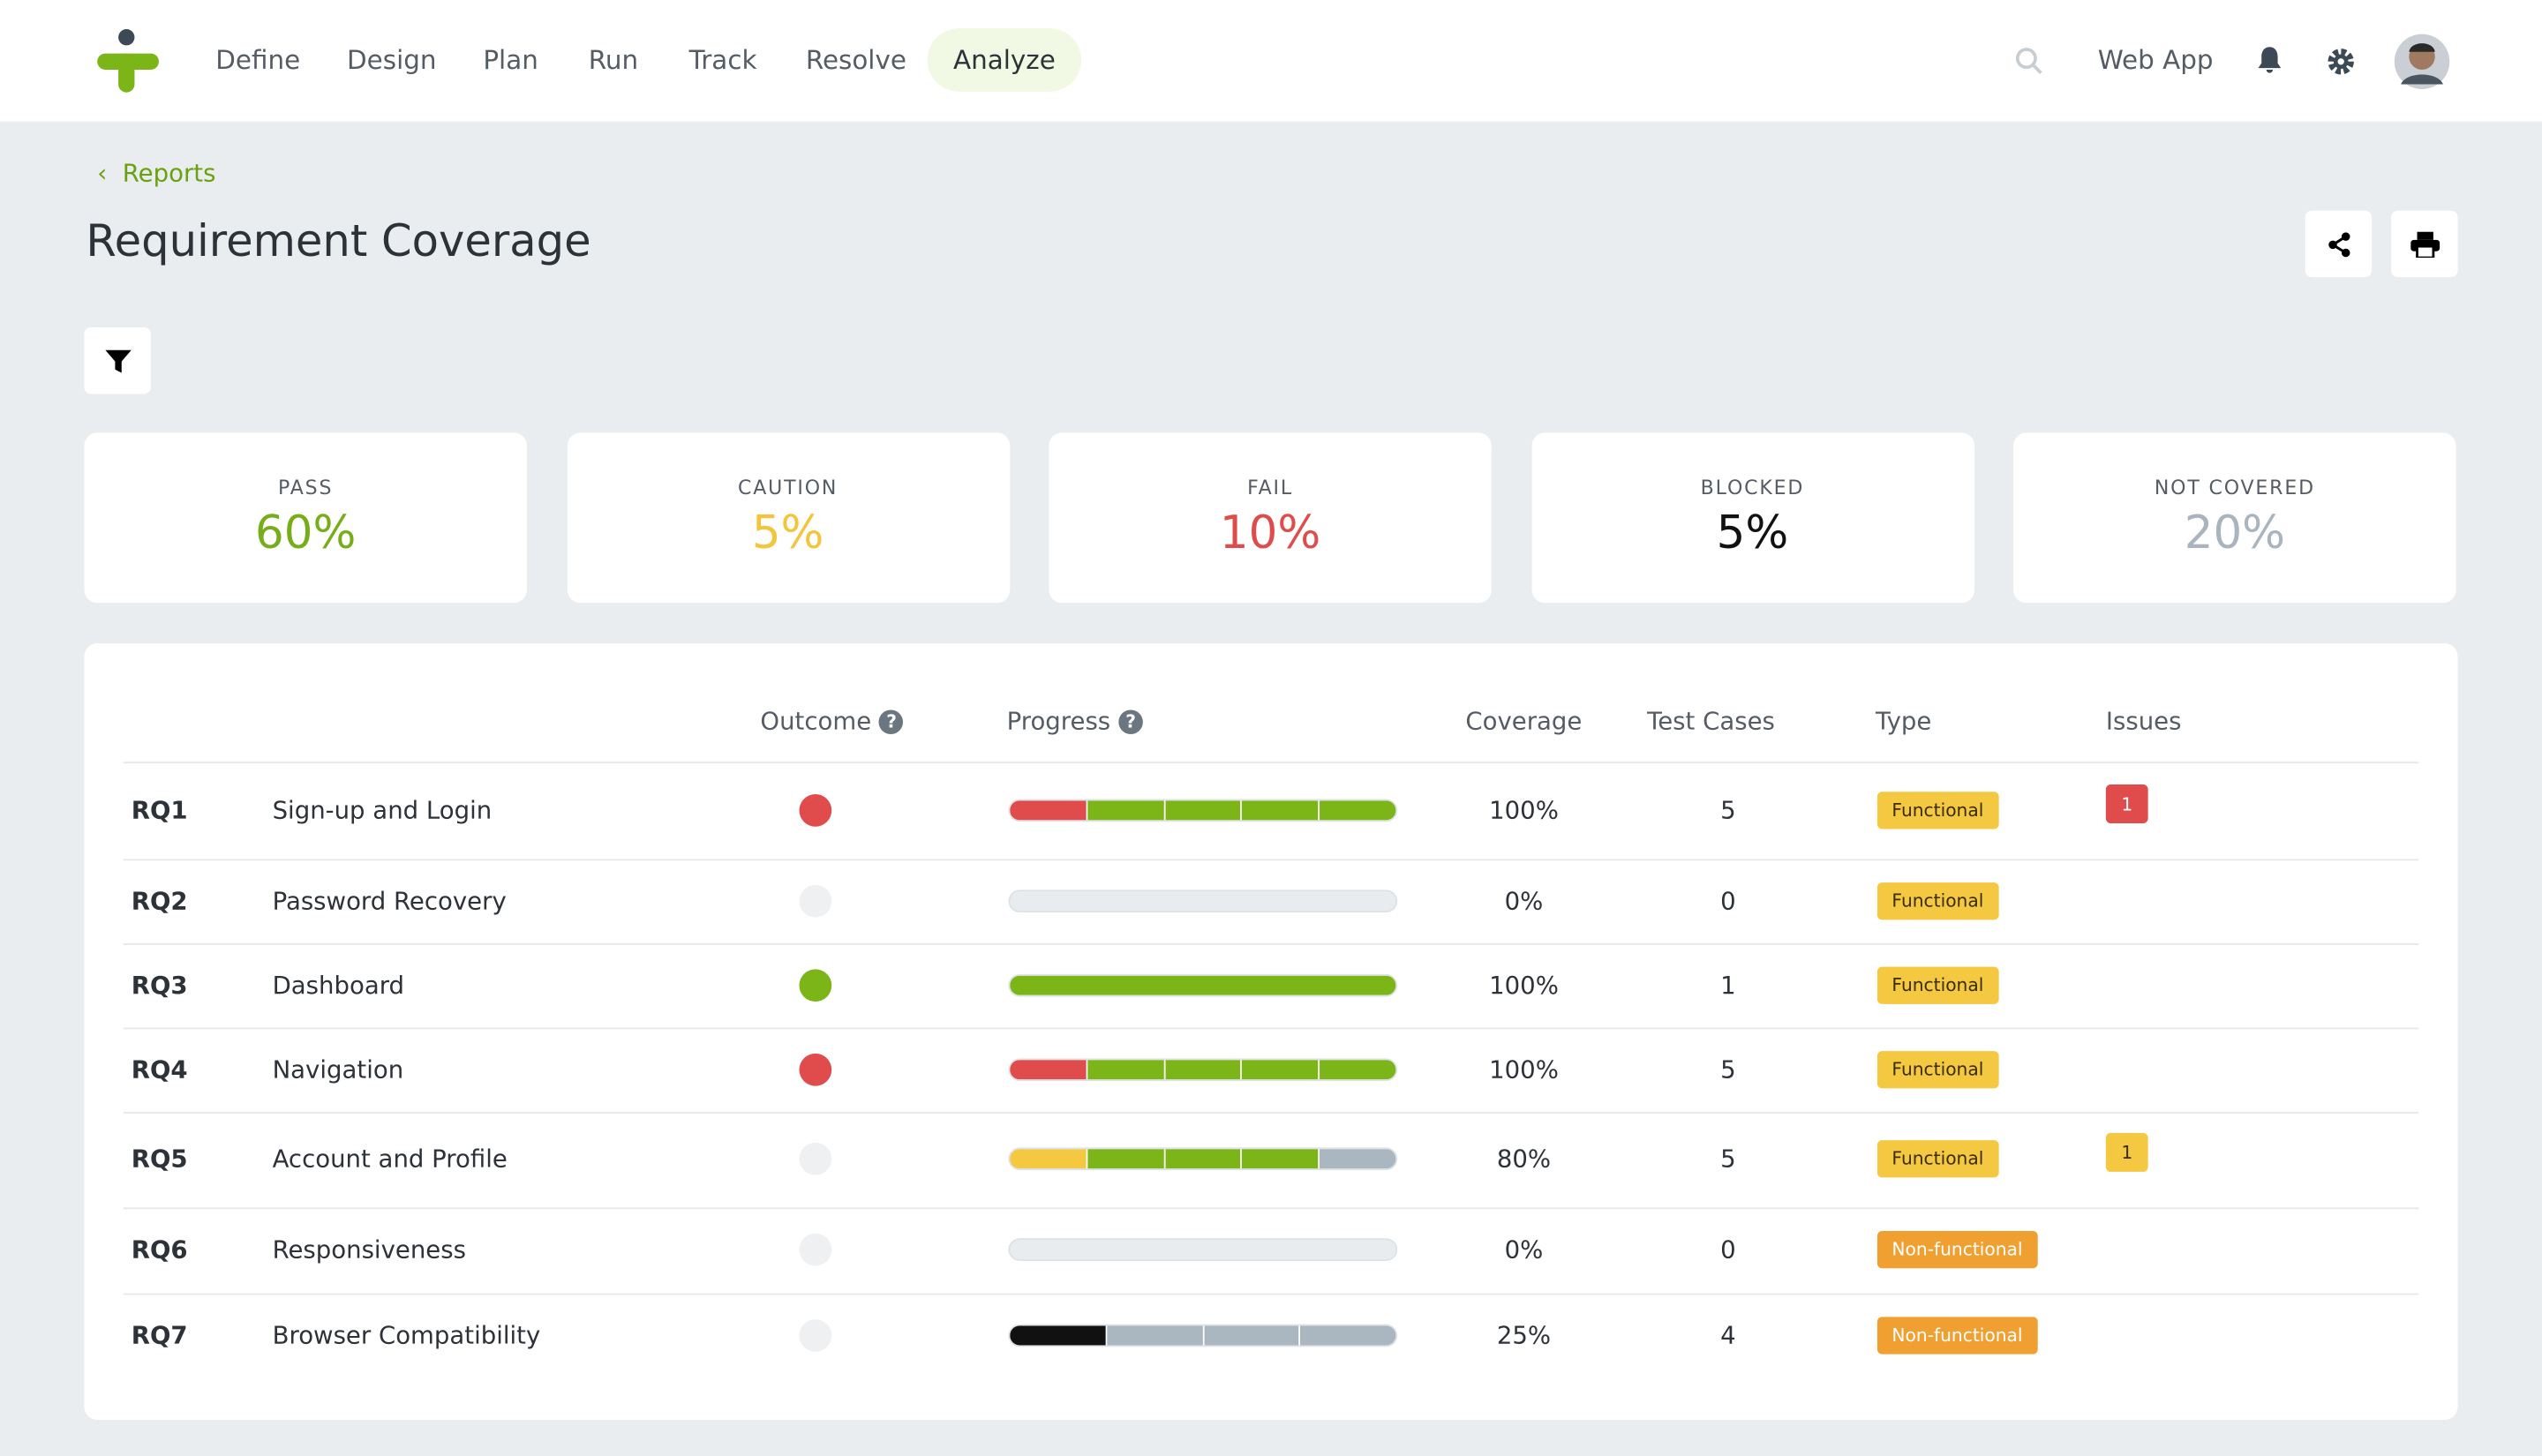 This screenshot has height=1456, width=2542. I want to click on requirement-name: Sign-up and Login, so click(382, 810).